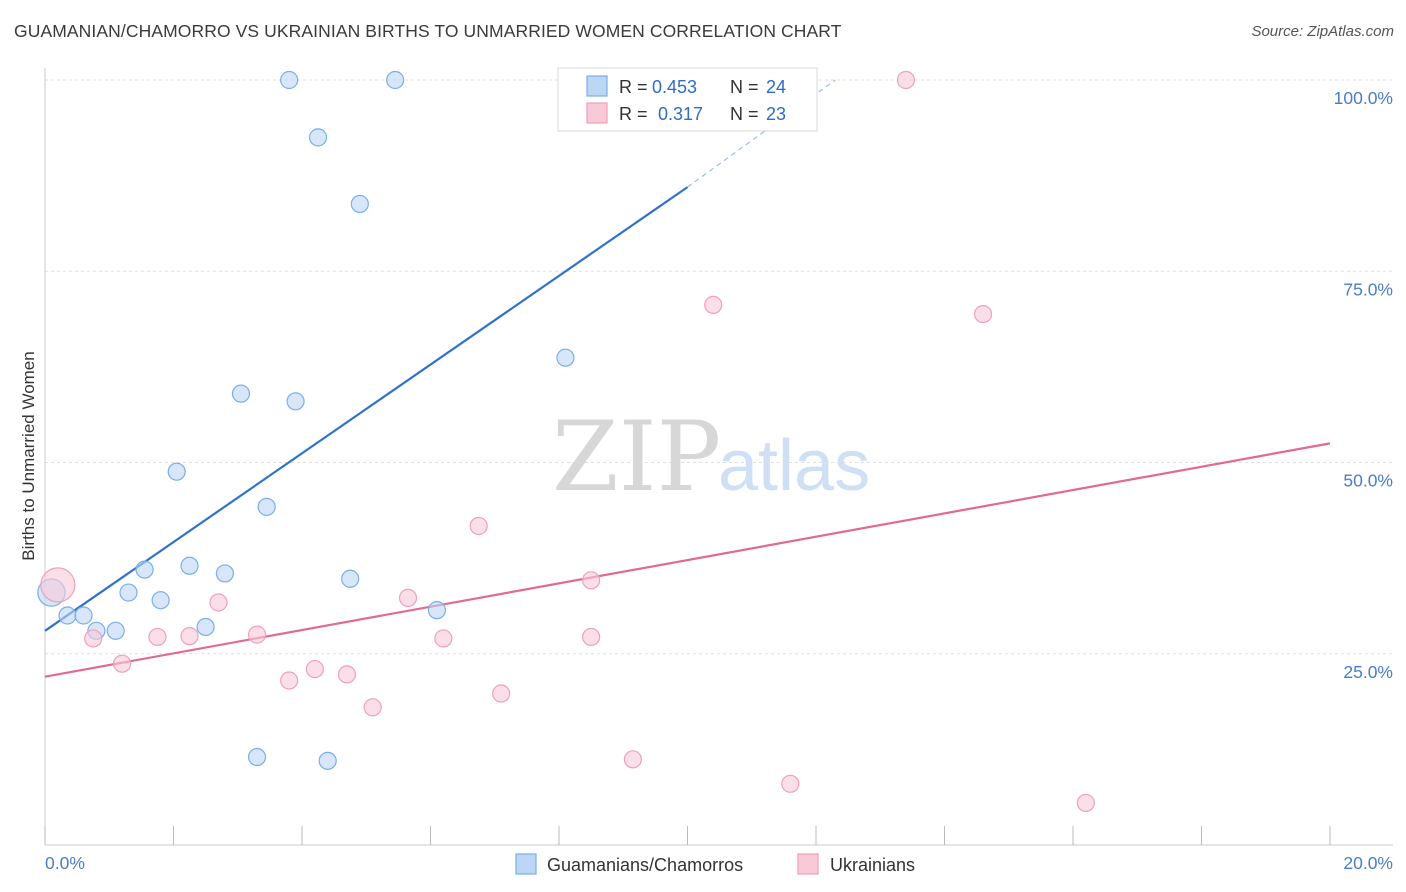 The width and height of the screenshot is (1406, 892). Describe the element at coordinates (1363, 385) in the screenshot. I see `y-tick-labels: 25.0% 50.0% 75.0% 100.0%` at that location.